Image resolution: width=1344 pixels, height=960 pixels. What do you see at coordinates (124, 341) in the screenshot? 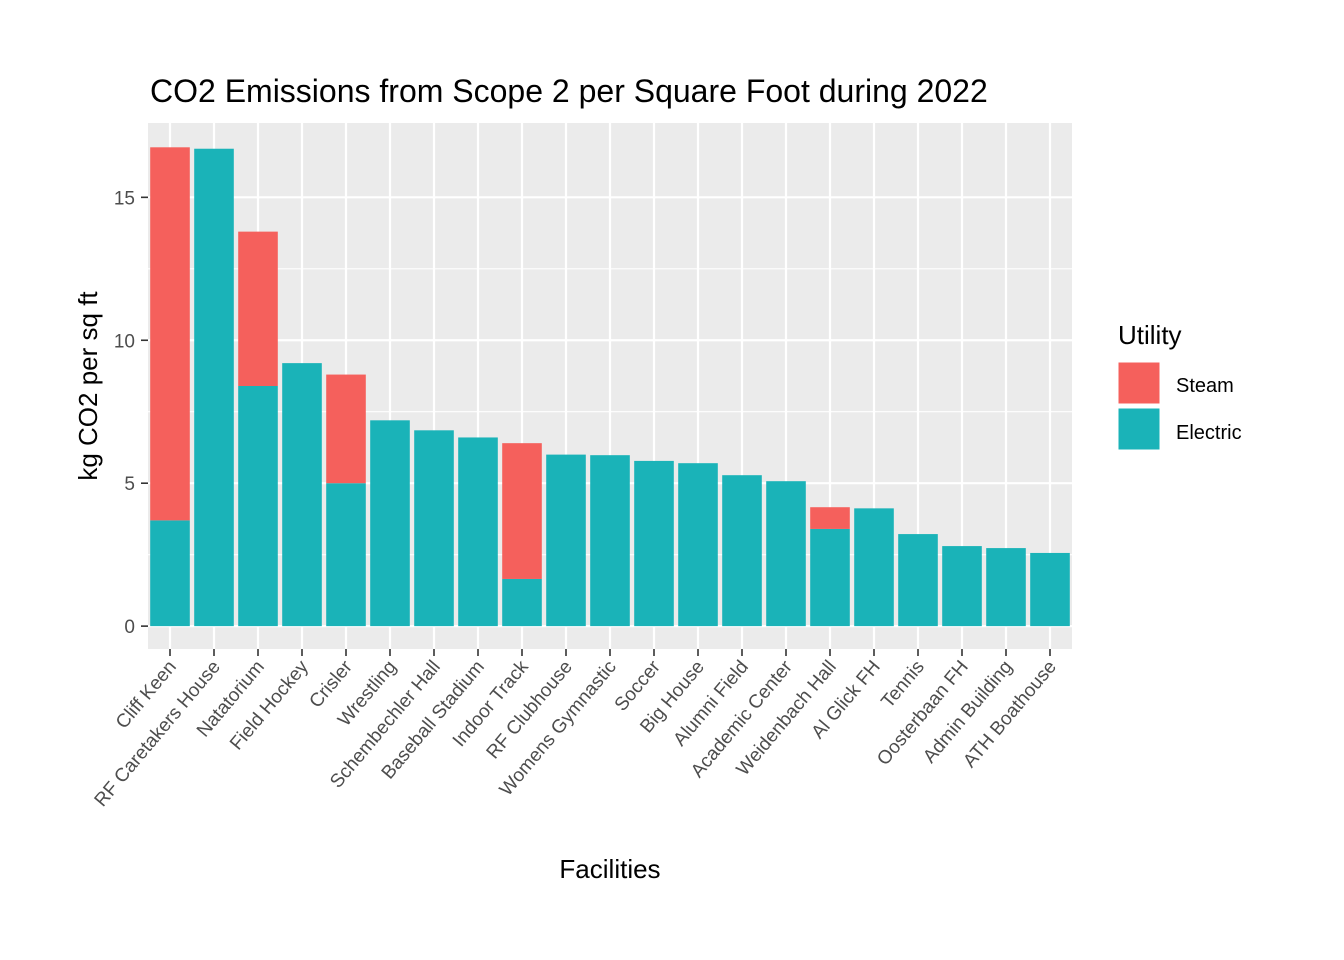
I see `y-tick-label: 10` at bounding box center [124, 341].